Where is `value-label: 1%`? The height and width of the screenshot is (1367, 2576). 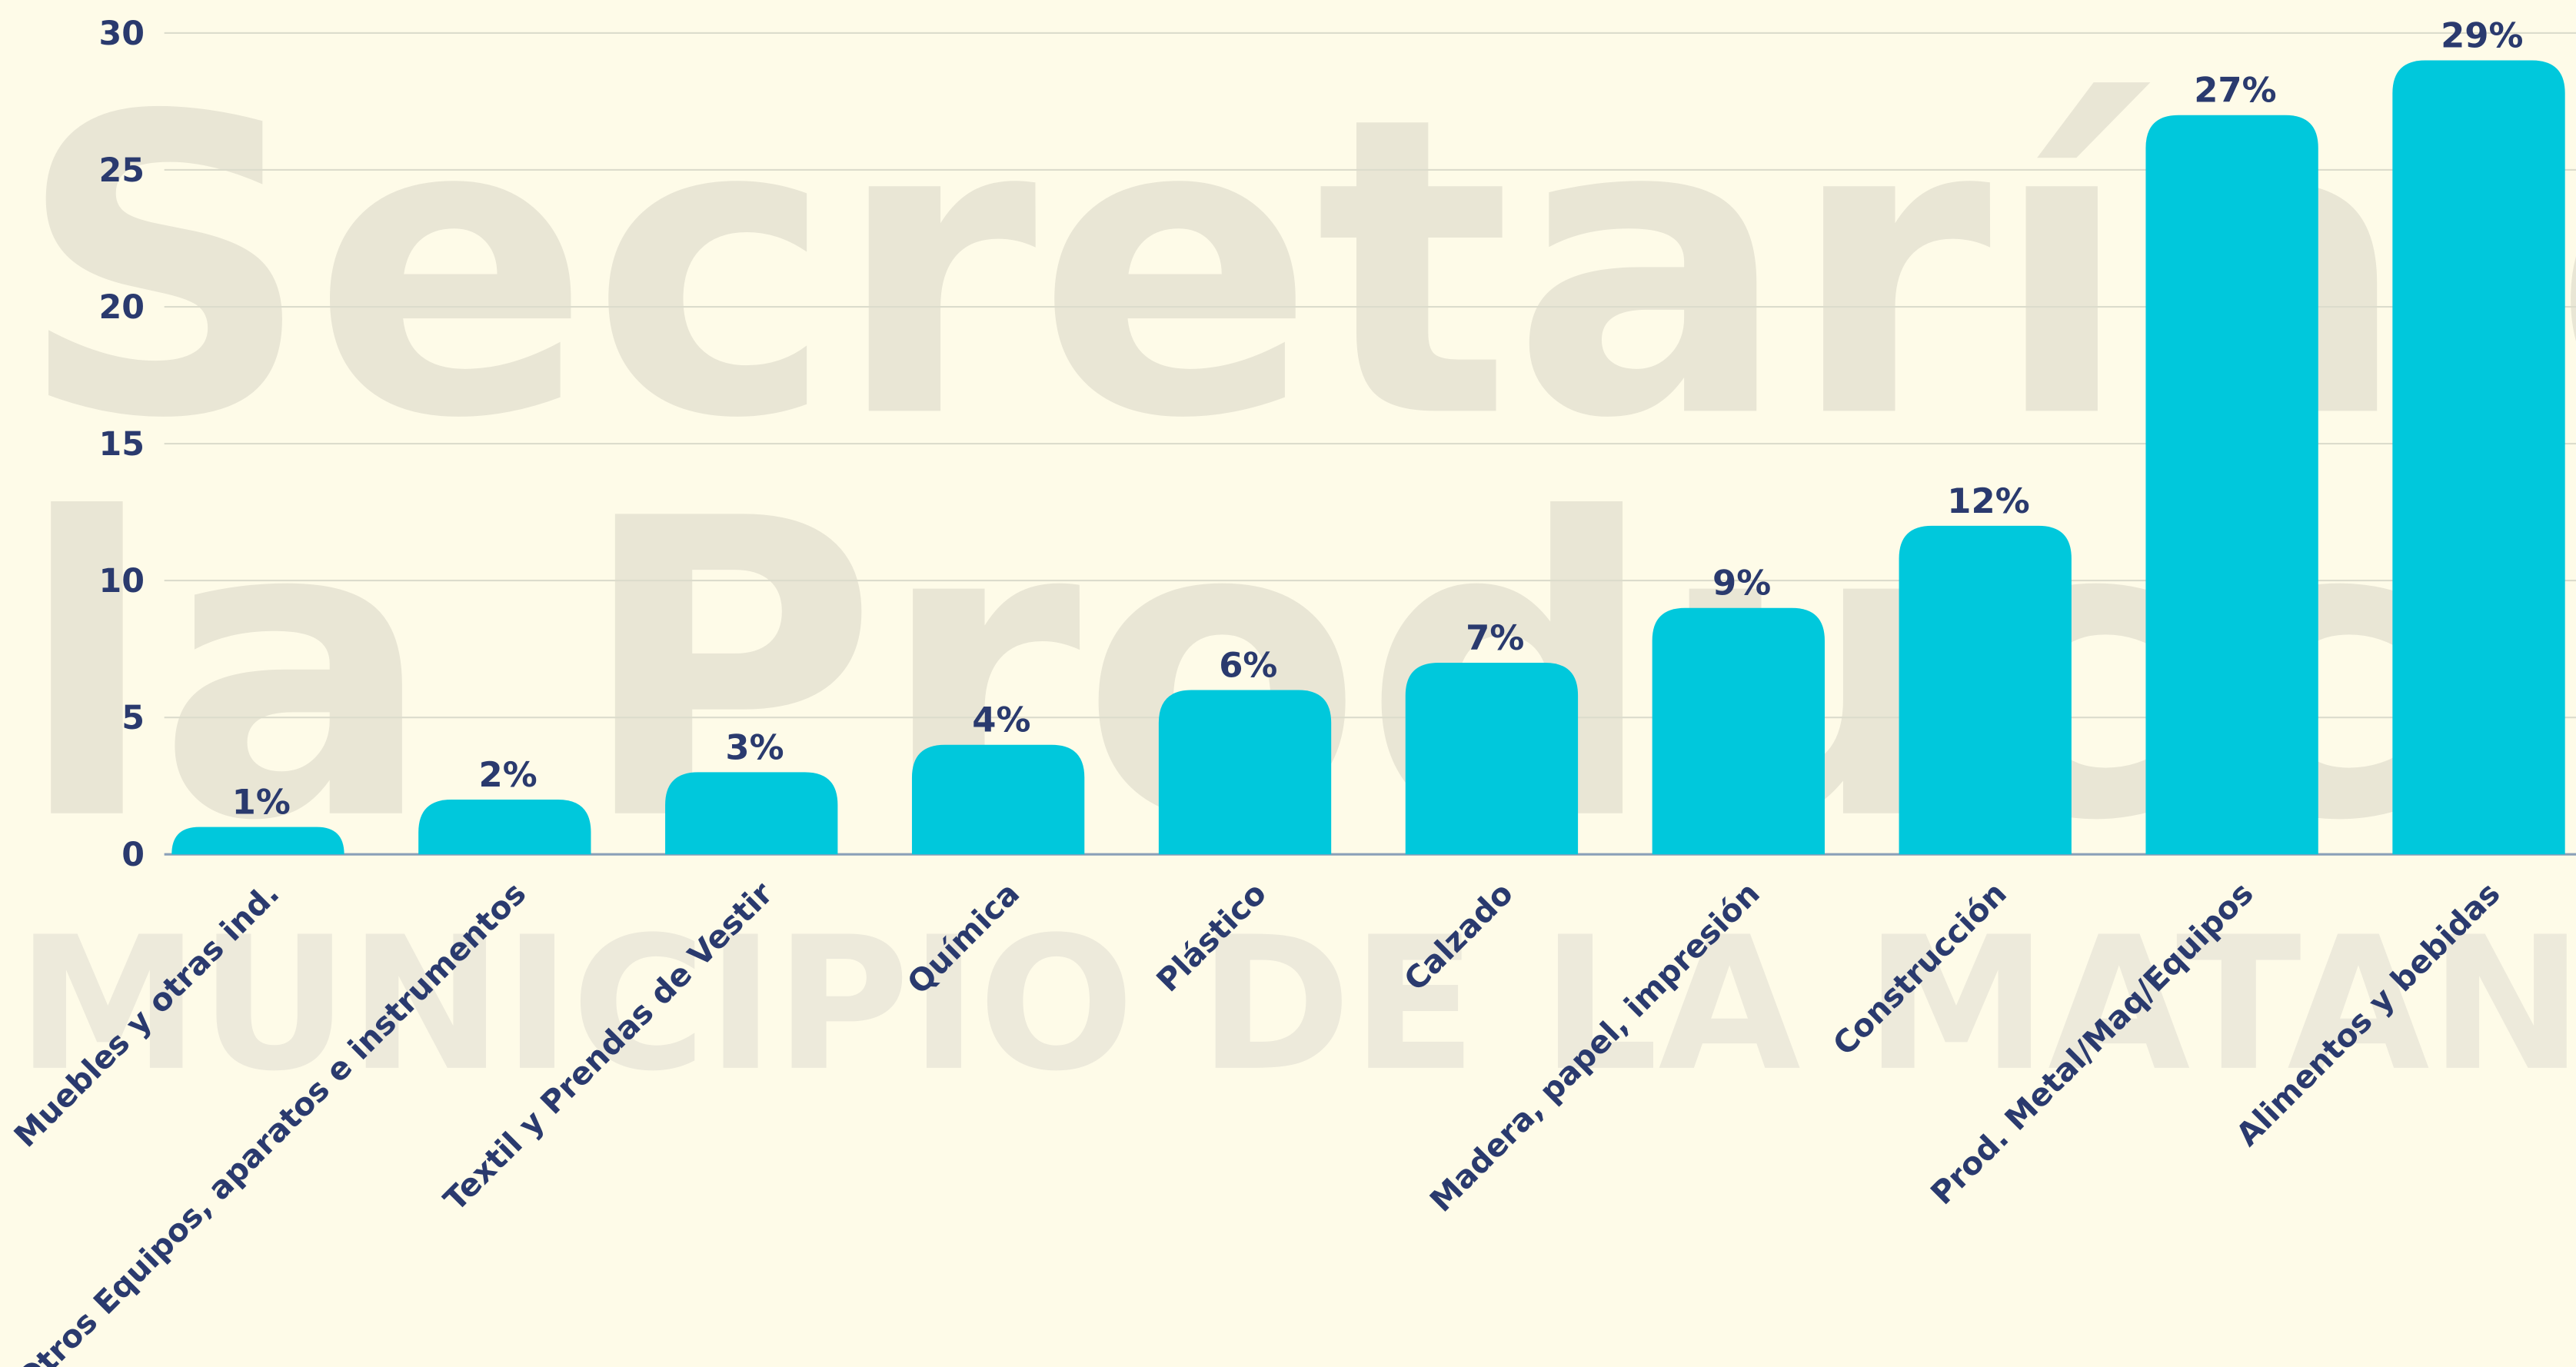 value-label: 1% is located at coordinates (261, 802).